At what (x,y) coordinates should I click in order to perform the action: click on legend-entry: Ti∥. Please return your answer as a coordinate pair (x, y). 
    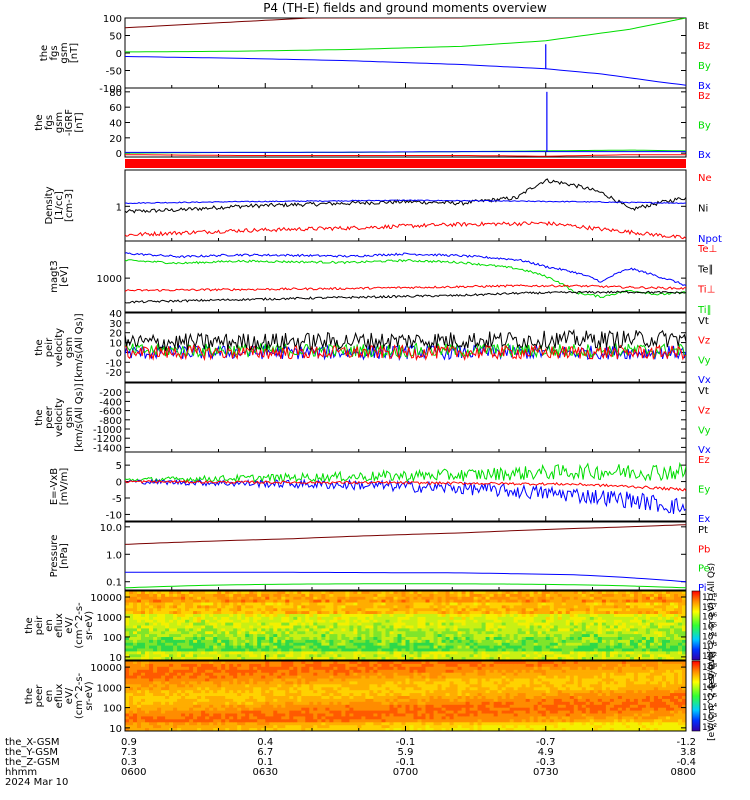
    Looking at the image, I should click on (704, 310).